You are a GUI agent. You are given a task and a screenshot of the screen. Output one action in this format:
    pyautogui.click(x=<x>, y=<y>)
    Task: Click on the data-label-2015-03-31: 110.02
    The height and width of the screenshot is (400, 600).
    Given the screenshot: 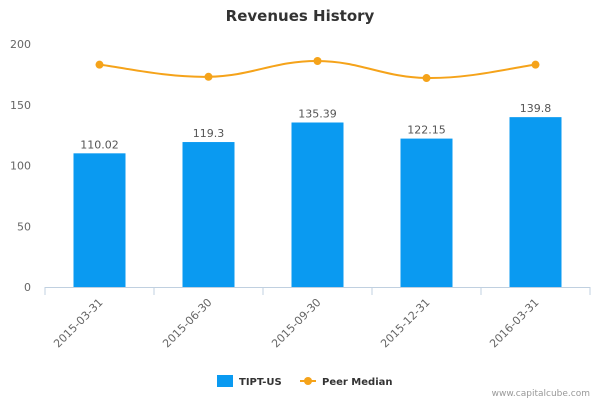 What is the action you would take?
    pyautogui.click(x=99, y=144)
    